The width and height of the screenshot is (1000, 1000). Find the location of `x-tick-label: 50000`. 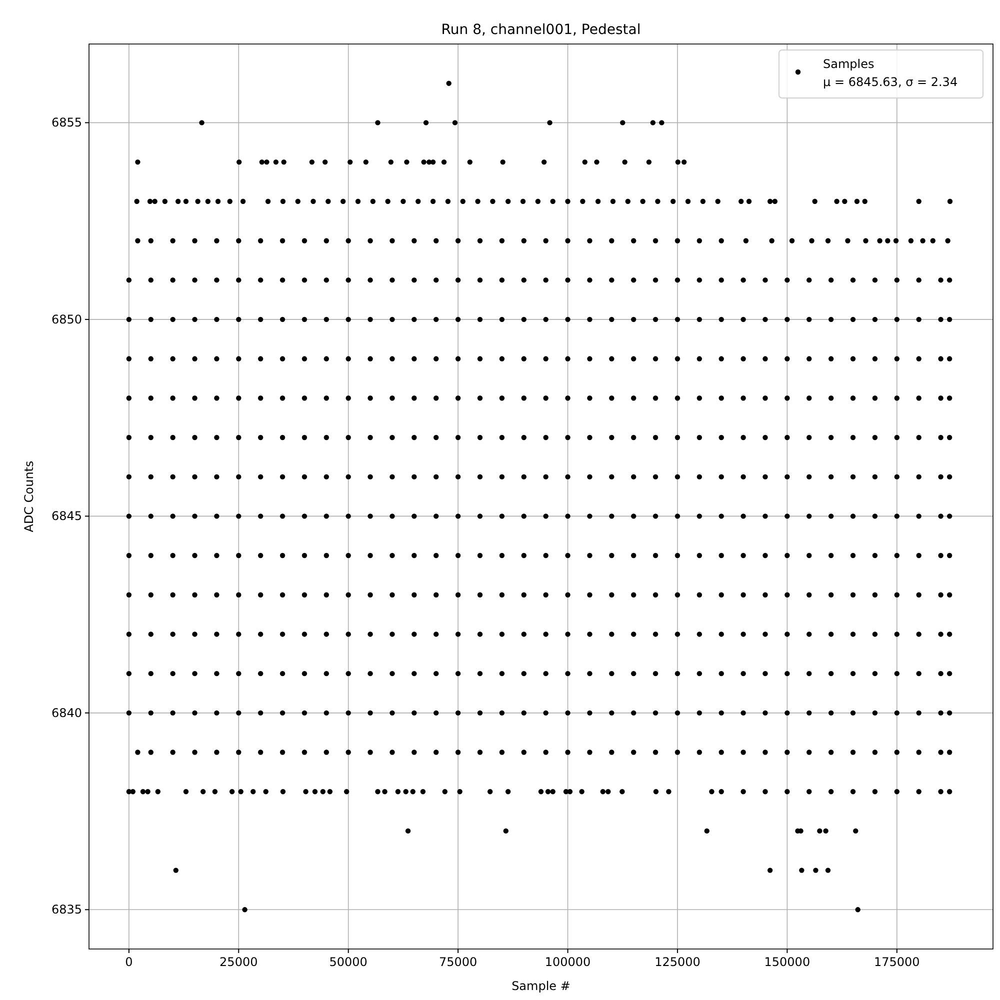

x-tick-label: 50000 is located at coordinates (348, 962).